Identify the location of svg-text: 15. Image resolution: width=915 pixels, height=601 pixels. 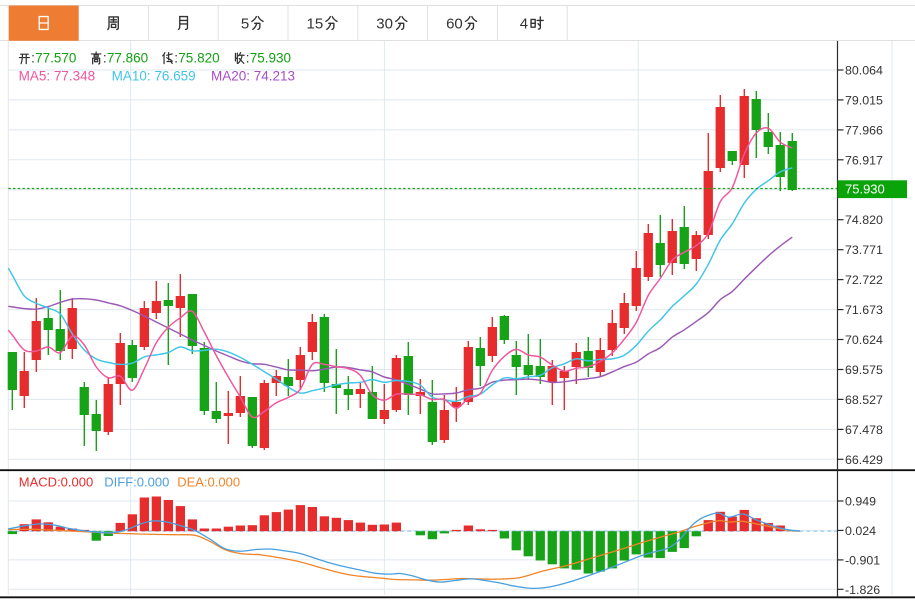
(315, 24).